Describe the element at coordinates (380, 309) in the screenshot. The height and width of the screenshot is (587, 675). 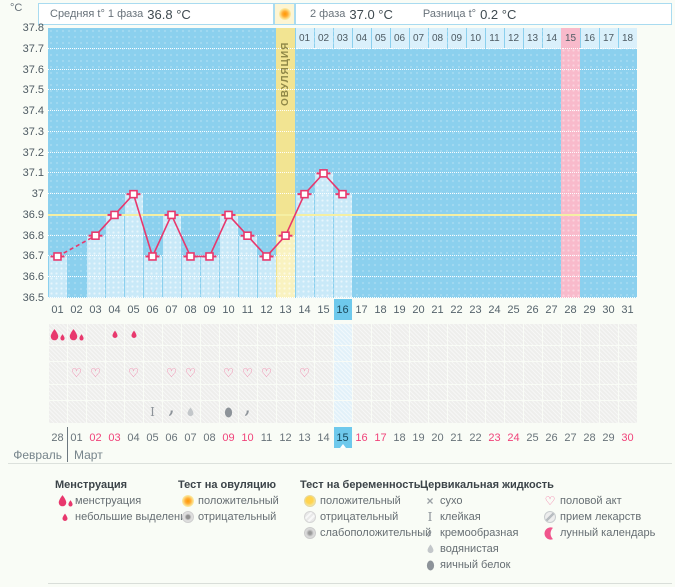
I see `cycle-day-label: 18` at that location.